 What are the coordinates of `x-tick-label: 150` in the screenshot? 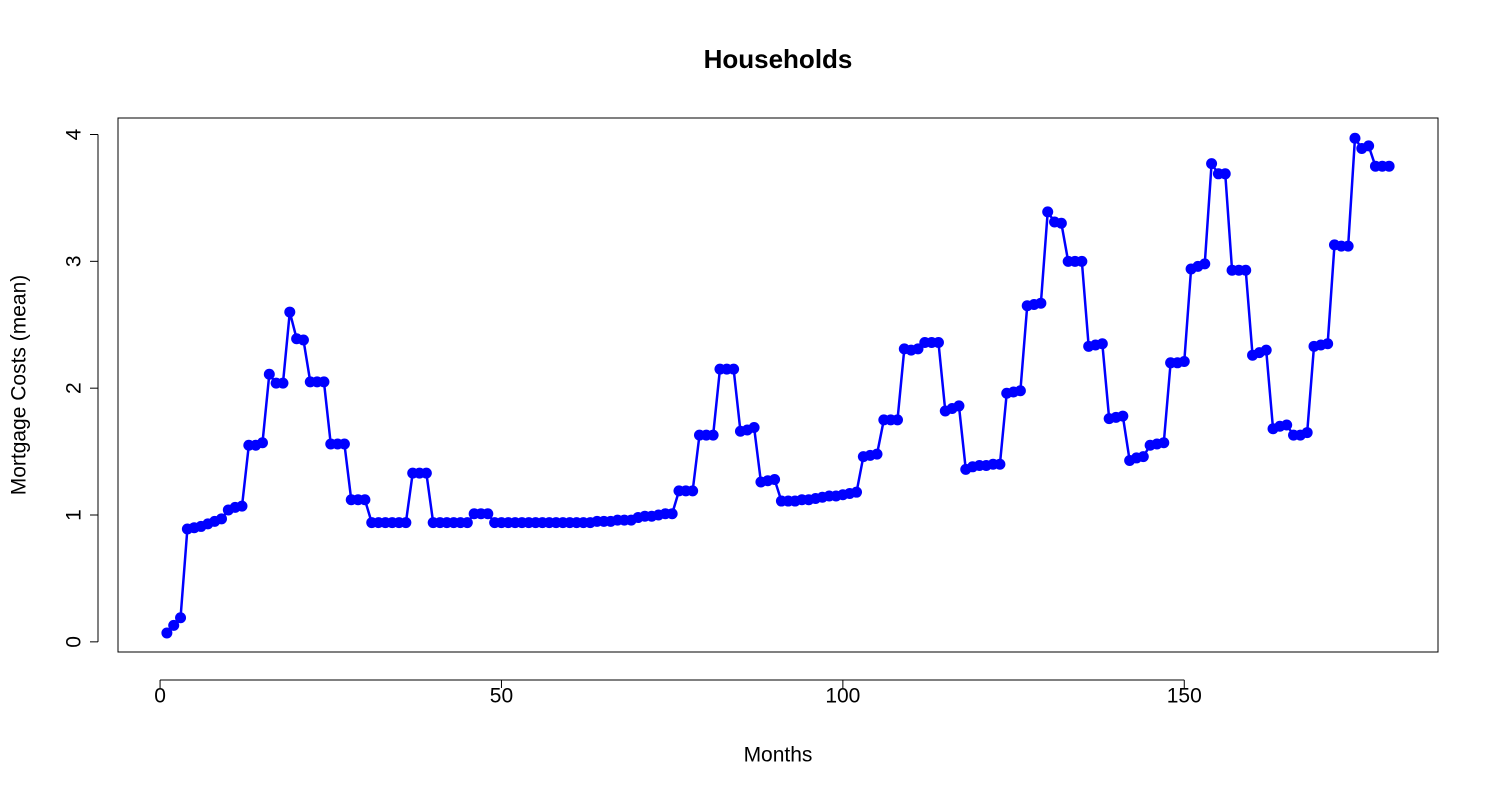 It's located at (1184, 696).